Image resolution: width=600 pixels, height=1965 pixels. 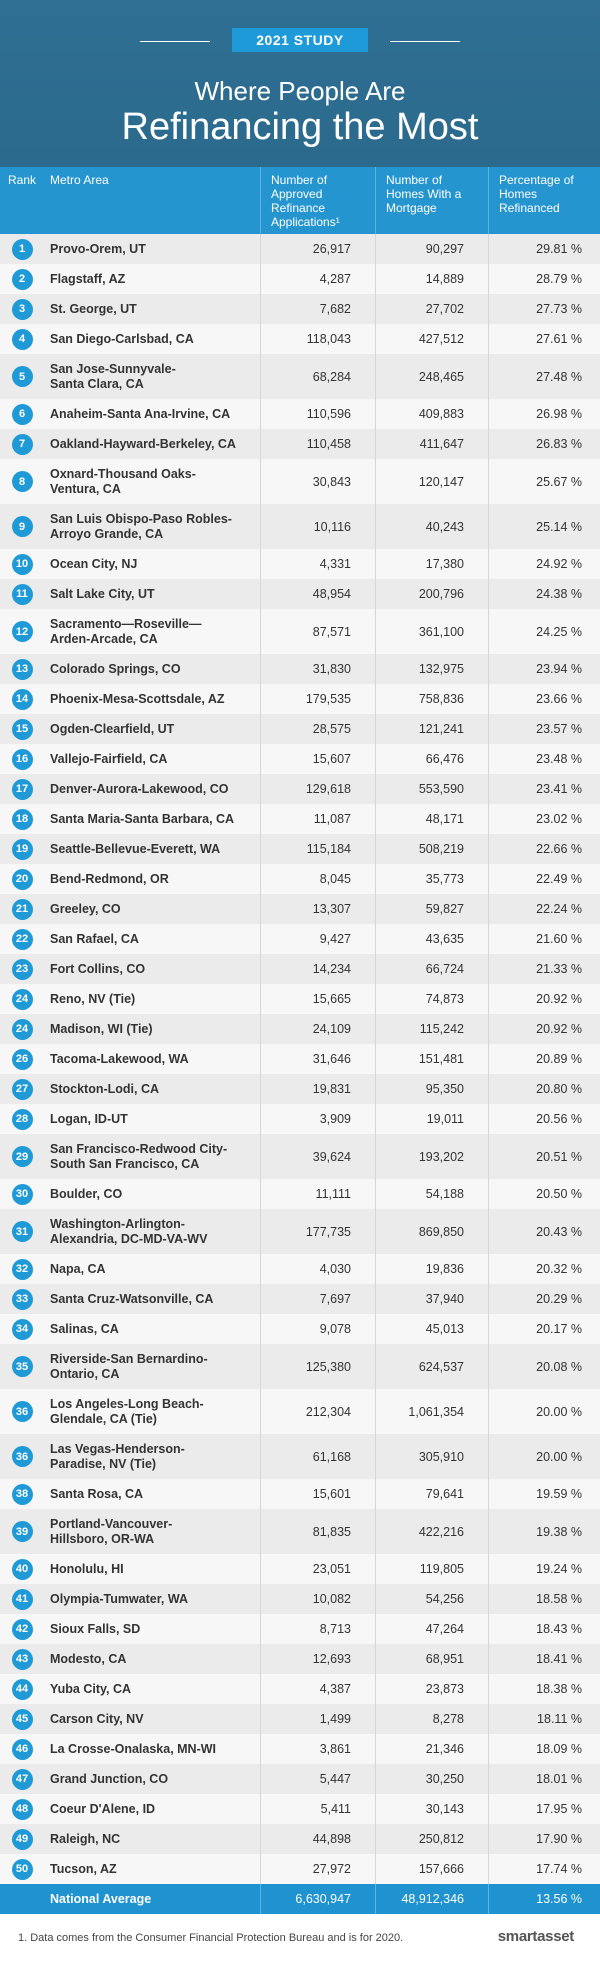 I want to click on number-cell: 27.48 %, so click(x=544, y=376).